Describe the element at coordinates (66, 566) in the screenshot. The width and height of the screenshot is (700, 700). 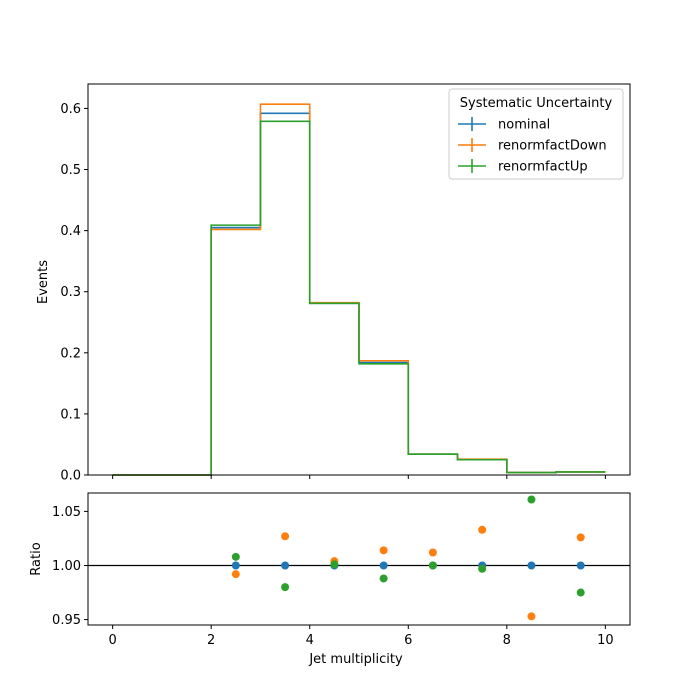
I see `ratio-y-tick-label: 1.00` at that location.